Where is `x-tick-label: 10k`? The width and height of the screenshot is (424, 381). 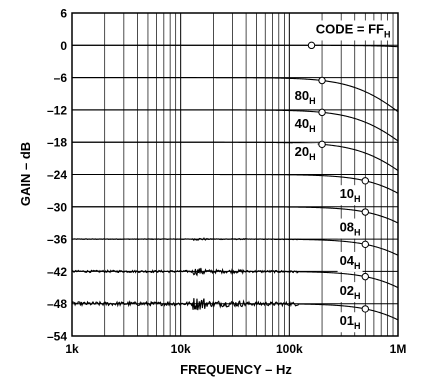
x-tick-label: 10k is located at coordinates (181, 349).